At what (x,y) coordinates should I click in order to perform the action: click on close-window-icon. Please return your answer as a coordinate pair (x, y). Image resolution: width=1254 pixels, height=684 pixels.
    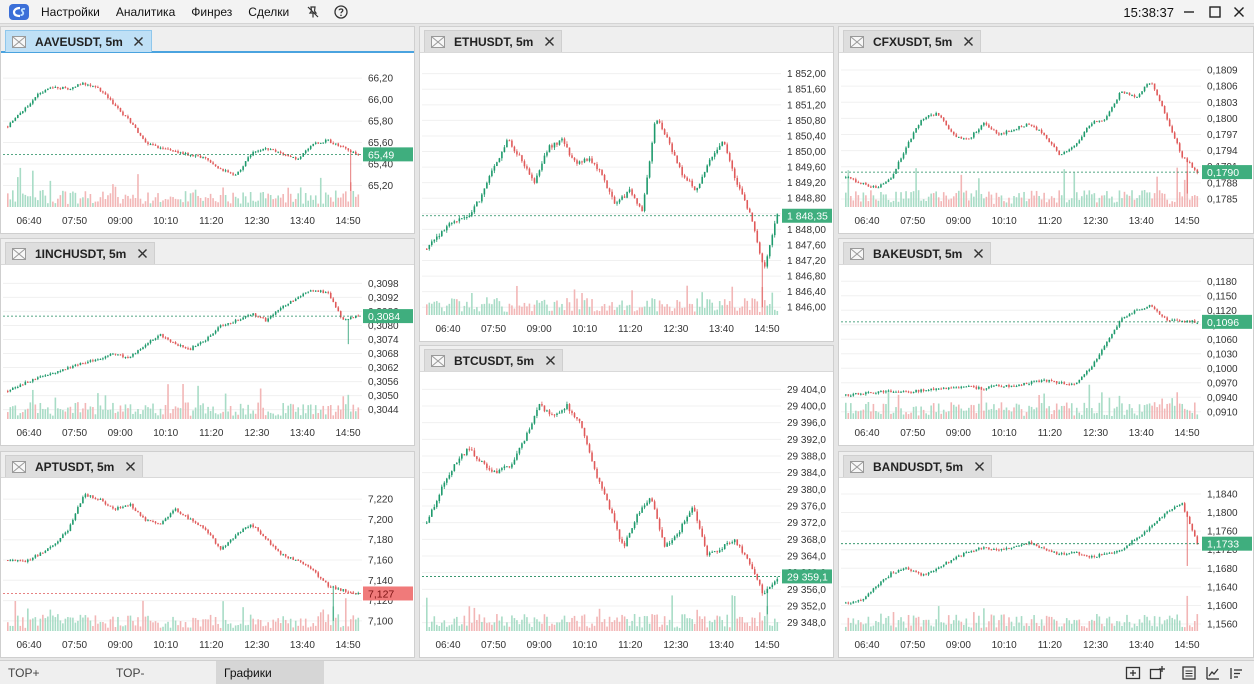
    Looking at the image, I should click on (1239, 12).